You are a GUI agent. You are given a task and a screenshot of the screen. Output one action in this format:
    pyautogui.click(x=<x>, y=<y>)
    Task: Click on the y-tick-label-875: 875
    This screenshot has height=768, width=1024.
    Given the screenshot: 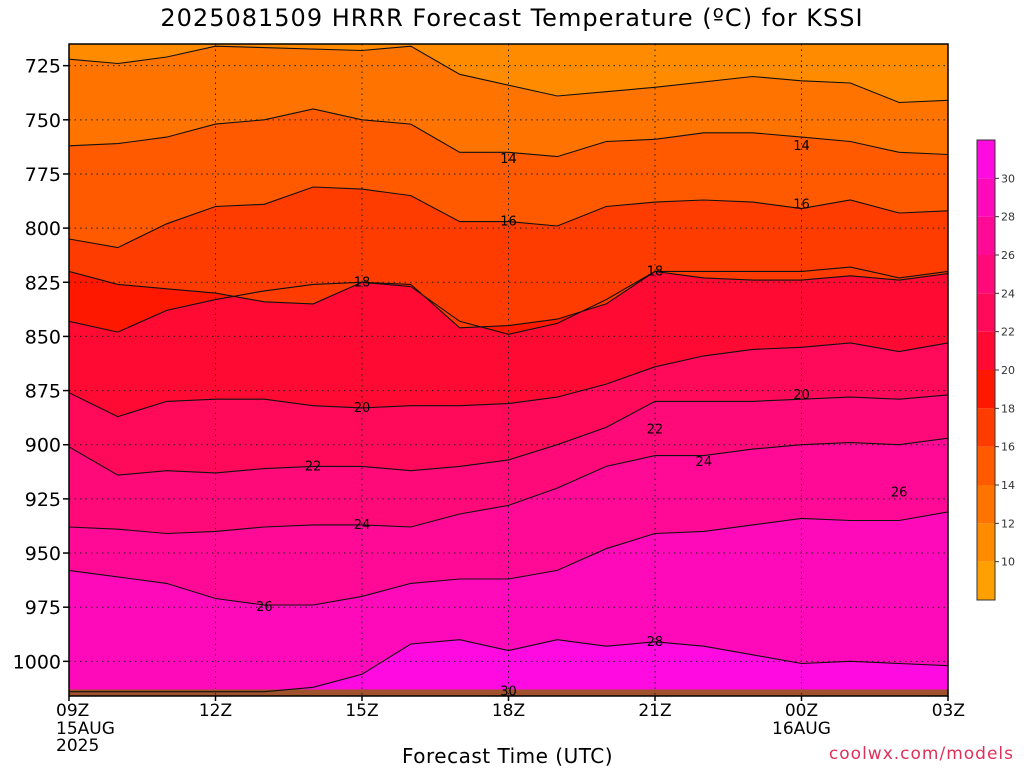 What is the action you would take?
    pyautogui.click(x=43, y=392)
    